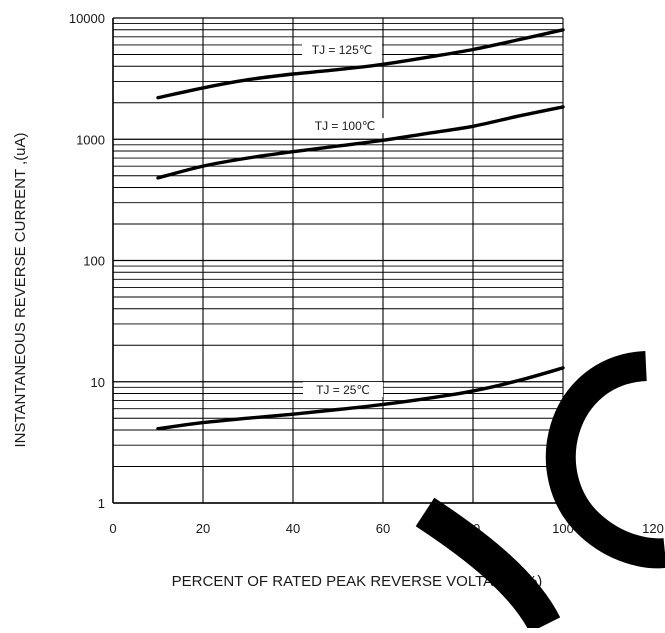 The height and width of the screenshot is (633, 665). I want to click on x-tick-label: 100, so click(563, 528).